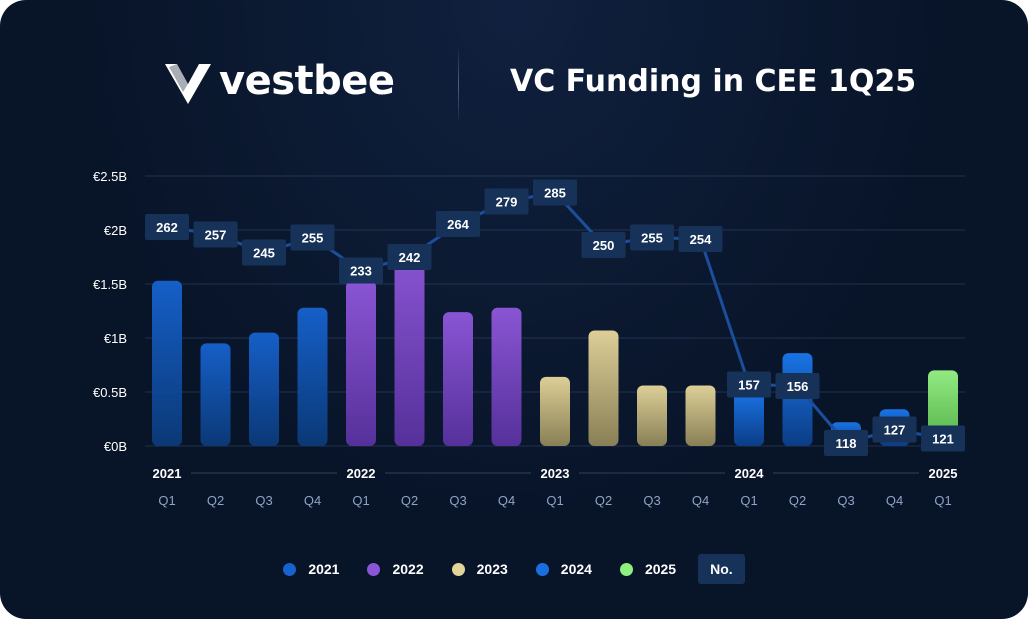  What do you see at coordinates (492, 569) in the screenshot?
I see `legend-label: 2023` at bounding box center [492, 569].